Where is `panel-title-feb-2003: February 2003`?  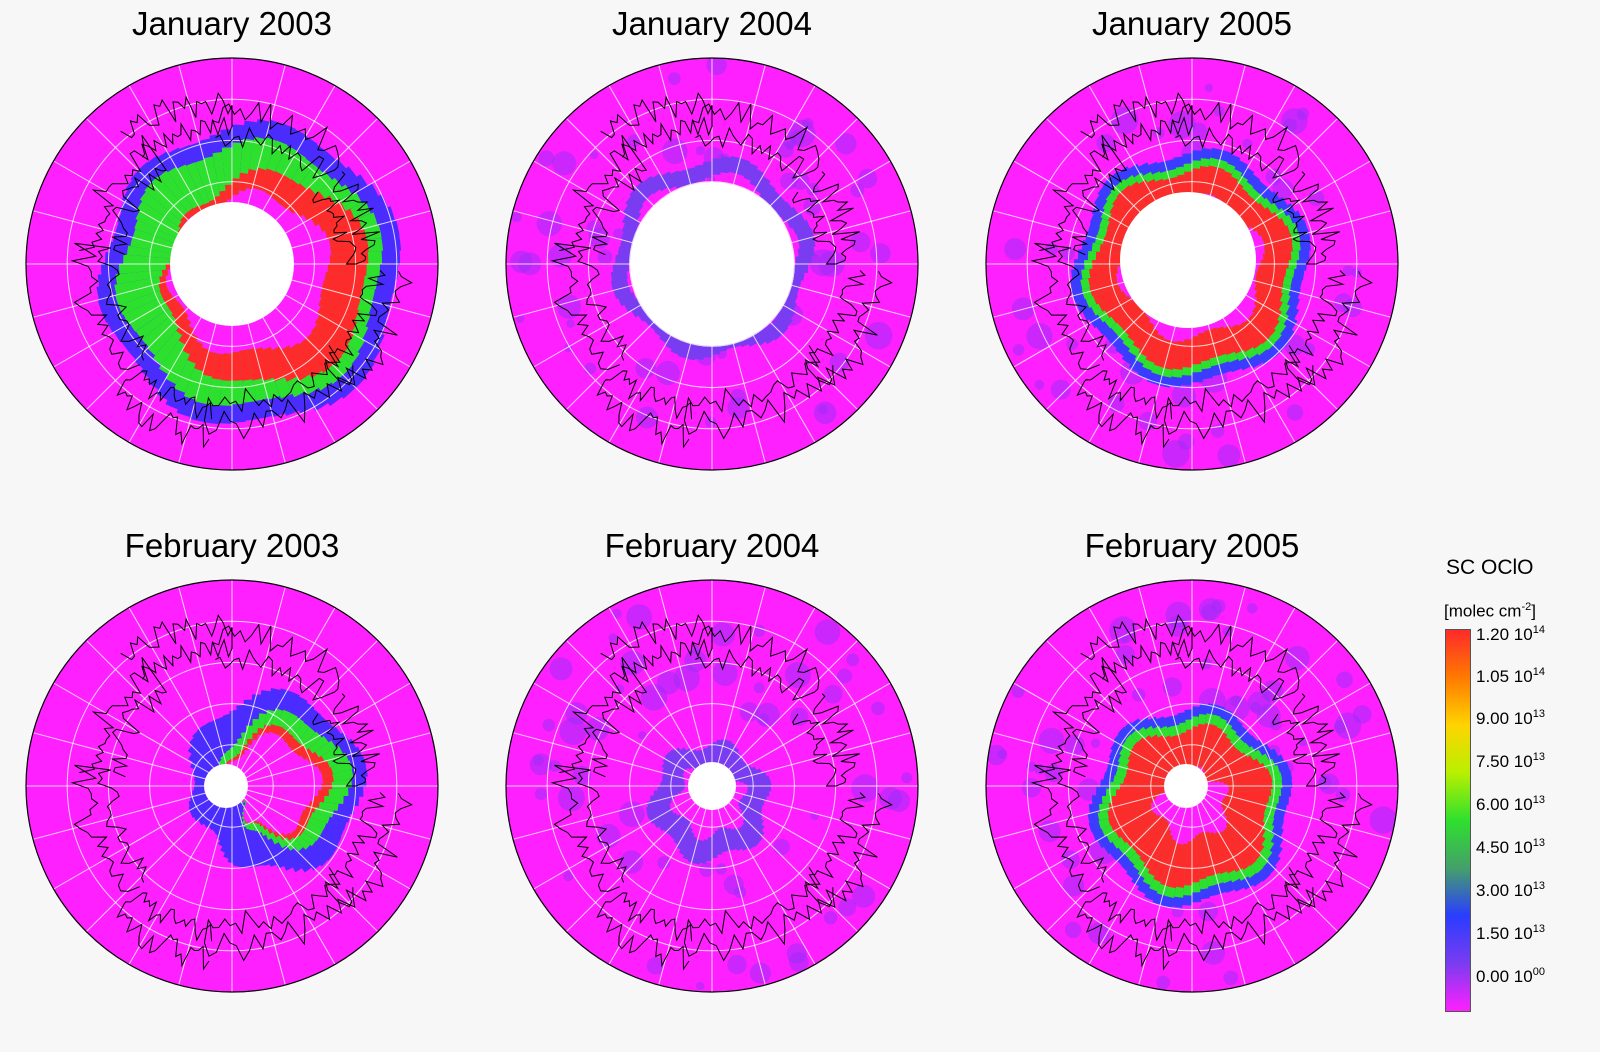
panel-title-feb-2003: February 2003 is located at coordinates (232, 545).